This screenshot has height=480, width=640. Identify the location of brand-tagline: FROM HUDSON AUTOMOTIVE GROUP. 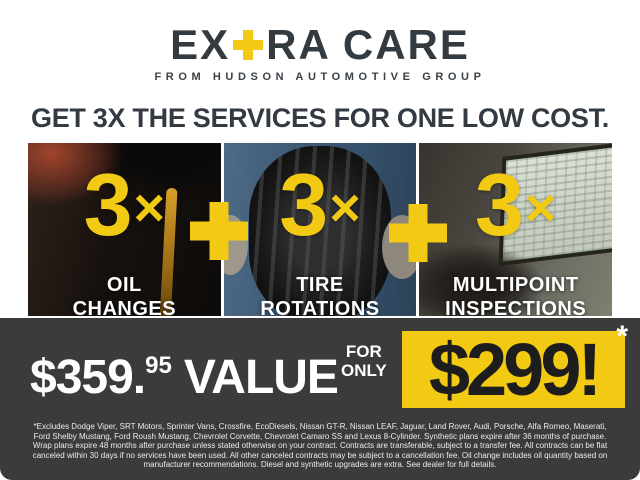
(320, 77).